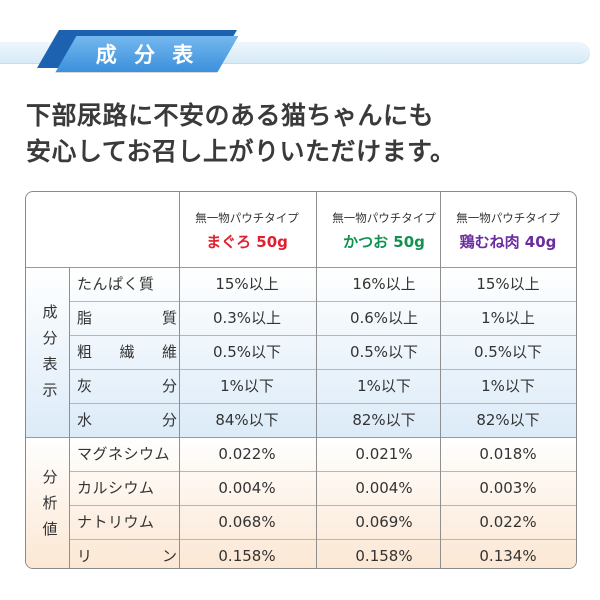  Describe the element at coordinates (127, 386) in the screenshot. I see `row-label-ash: 灰分` at that location.